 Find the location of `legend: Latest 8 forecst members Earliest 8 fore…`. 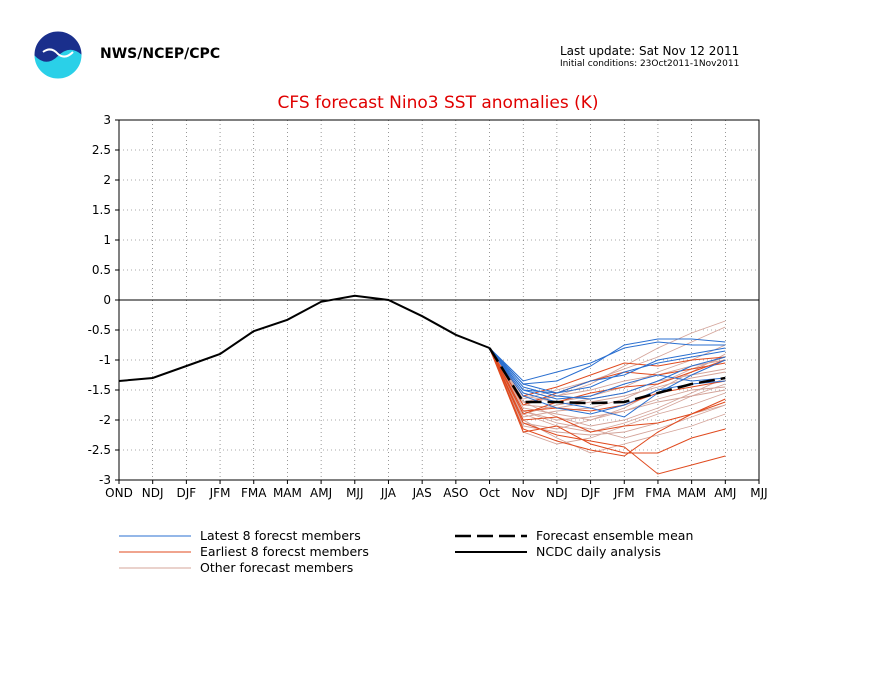

legend: Latest 8 forecst members Earliest 8 fore… is located at coordinates (406, 551).